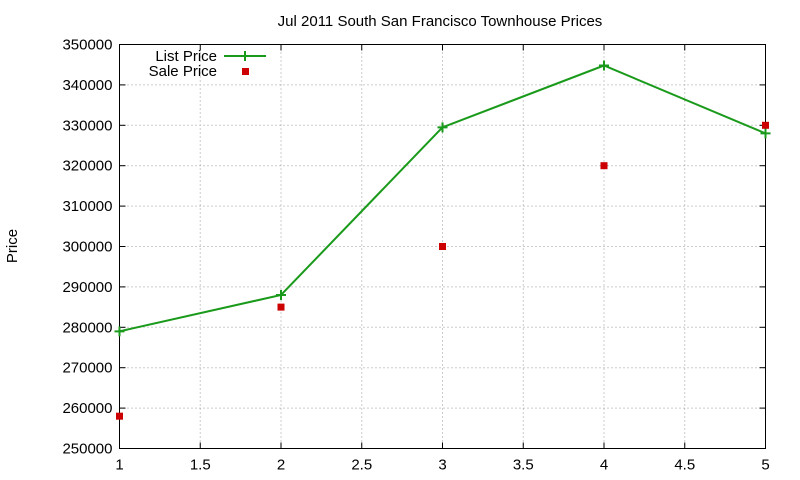 This screenshot has height=480, width=800. Describe the element at coordinates (200, 465) in the screenshot. I see `x-tick-label: 1.5` at that location.